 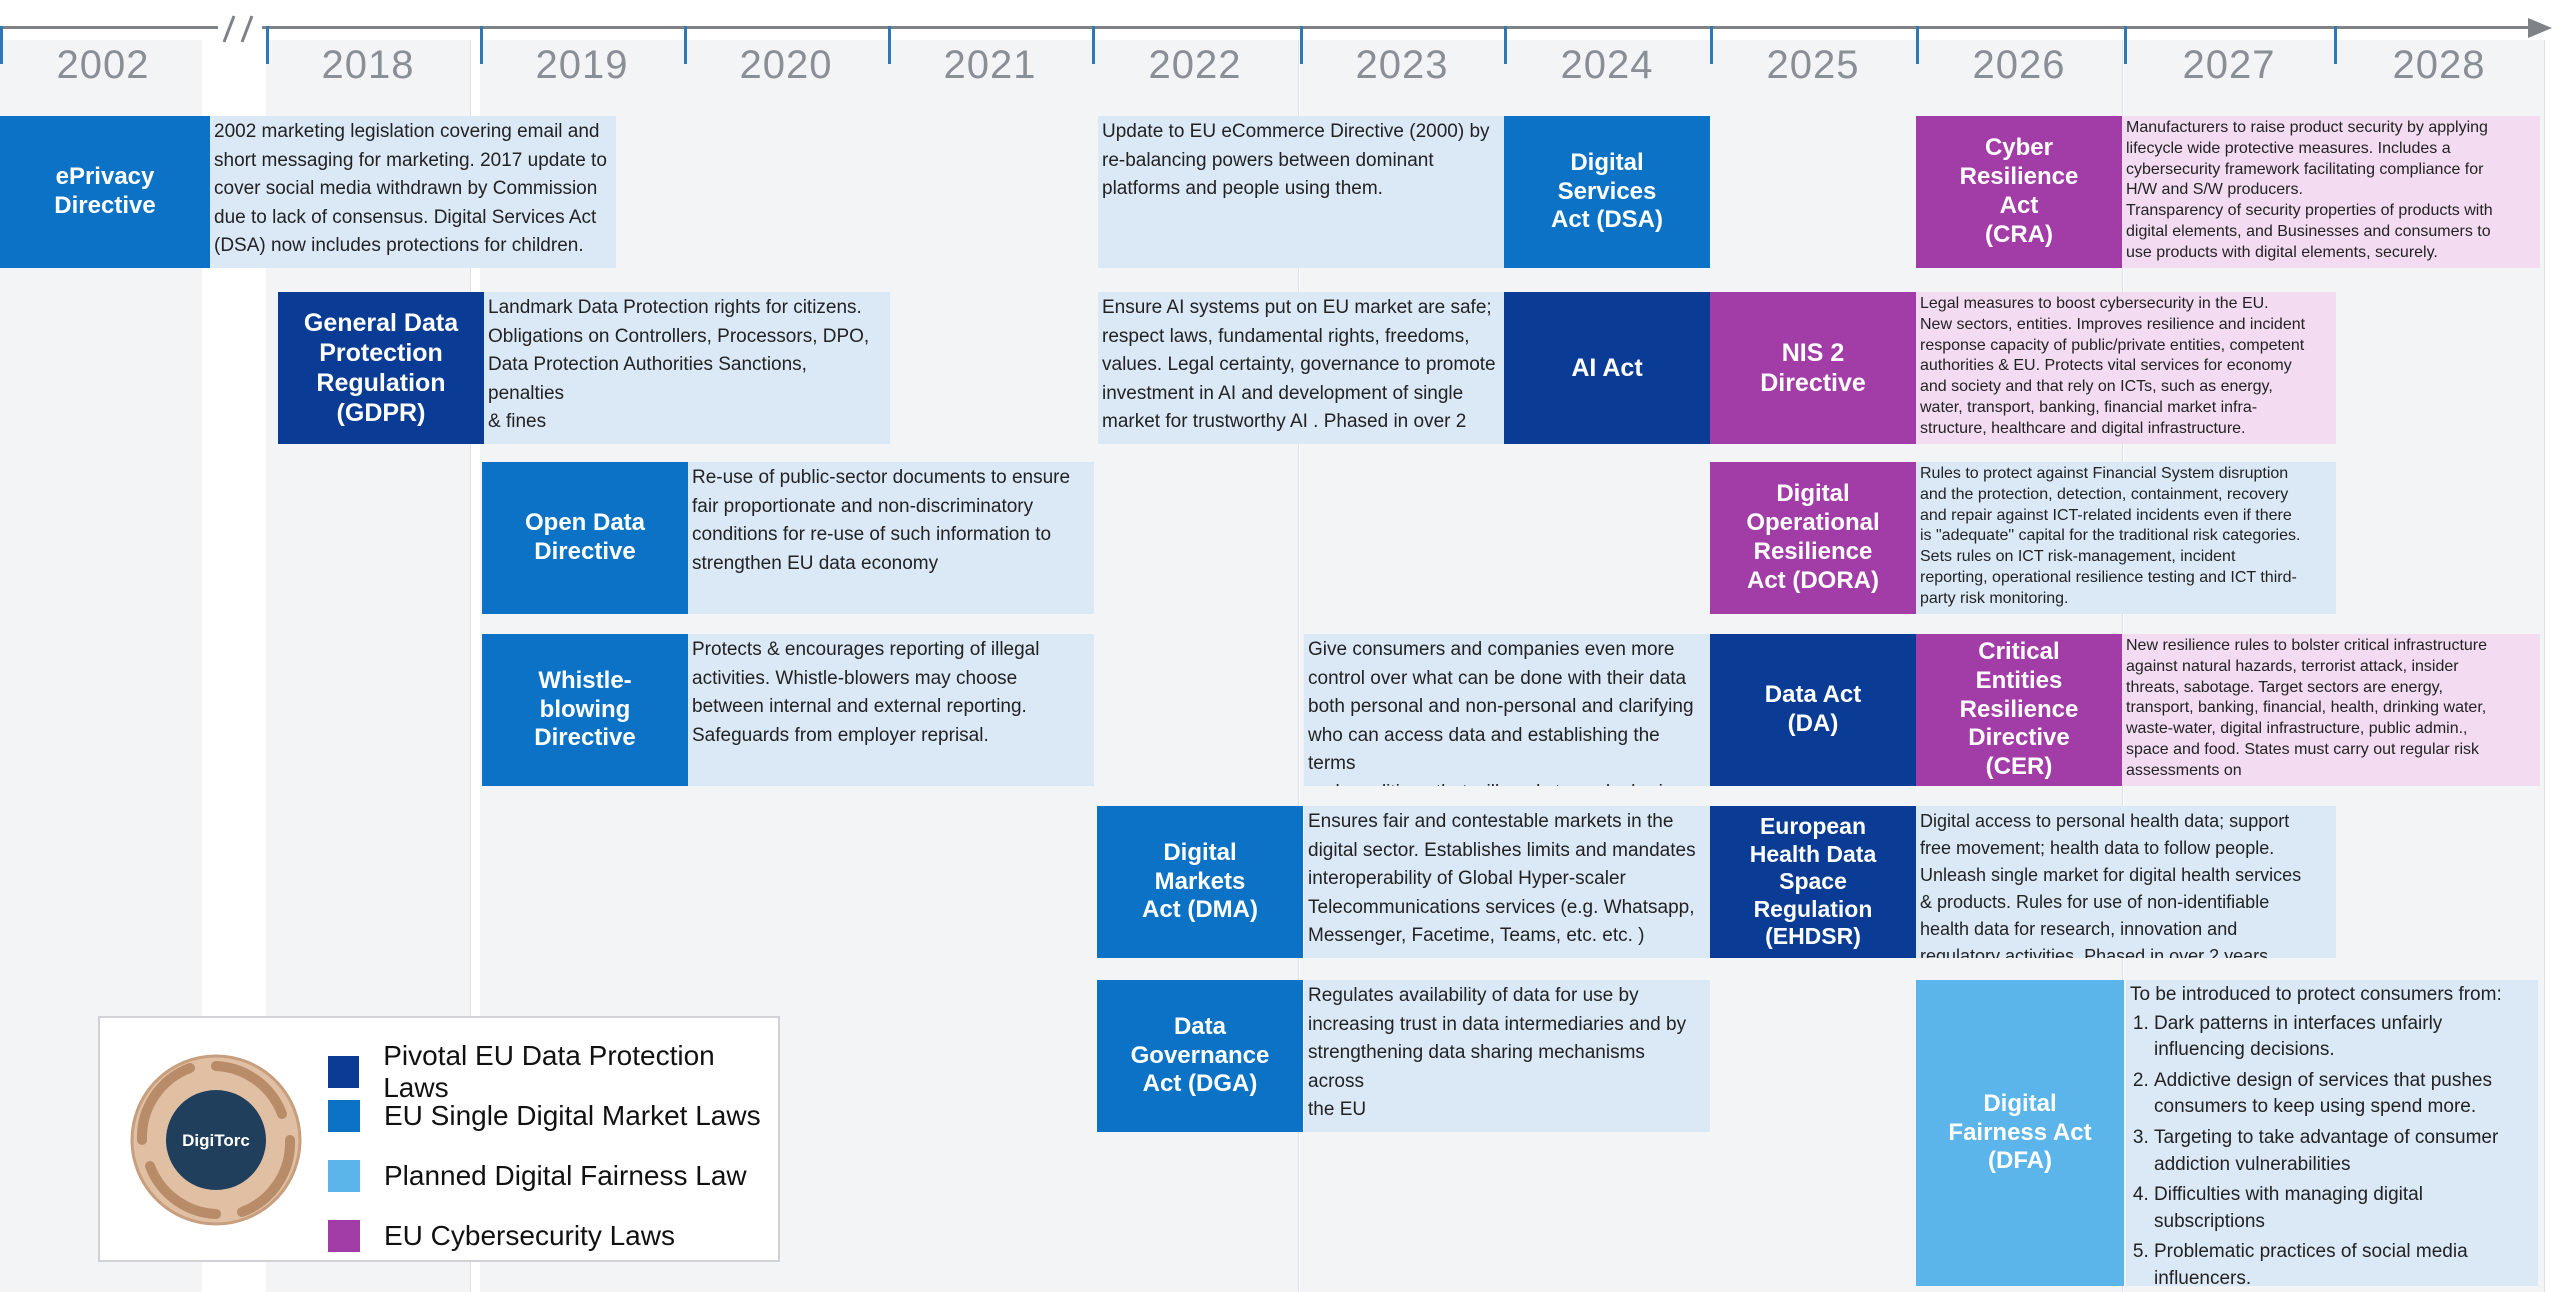 What do you see at coordinates (2540, 28) in the screenshot?
I see `timeline-arrow-icon` at bounding box center [2540, 28].